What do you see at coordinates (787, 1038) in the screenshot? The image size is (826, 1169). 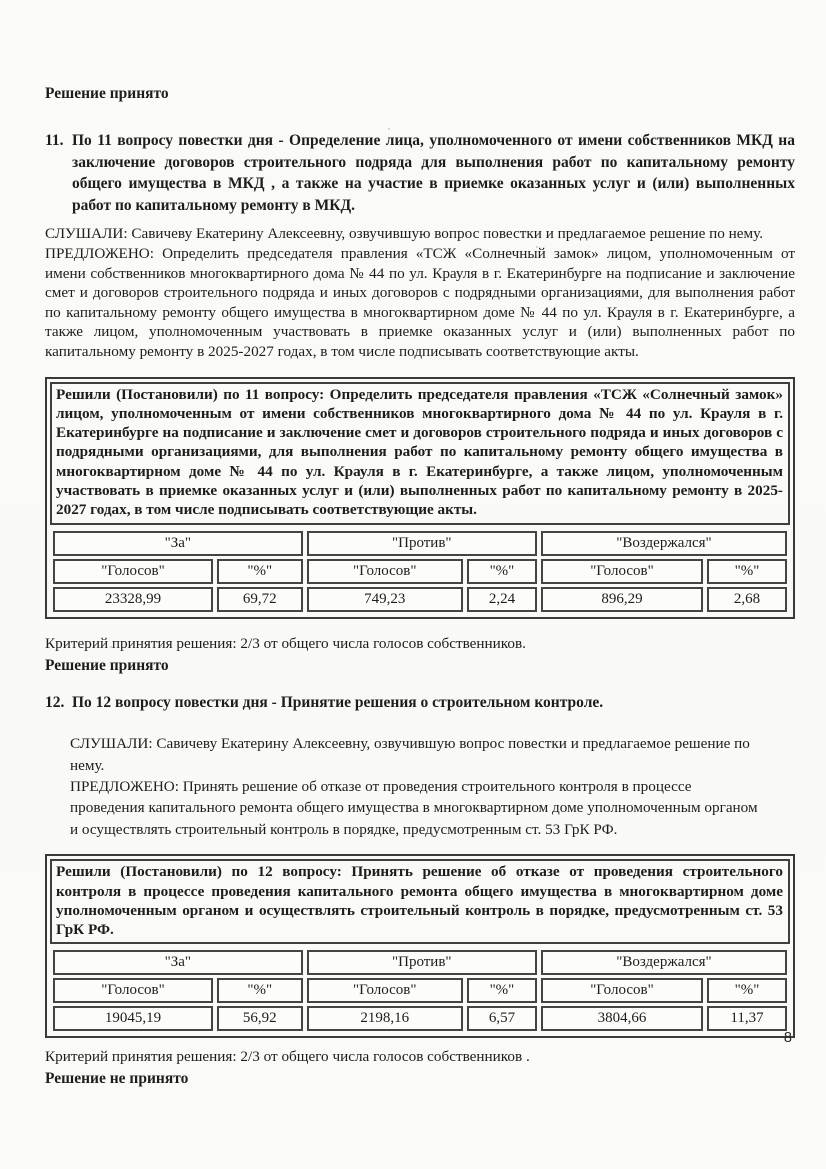 I see `page-number: 8` at bounding box center [787, 1038].